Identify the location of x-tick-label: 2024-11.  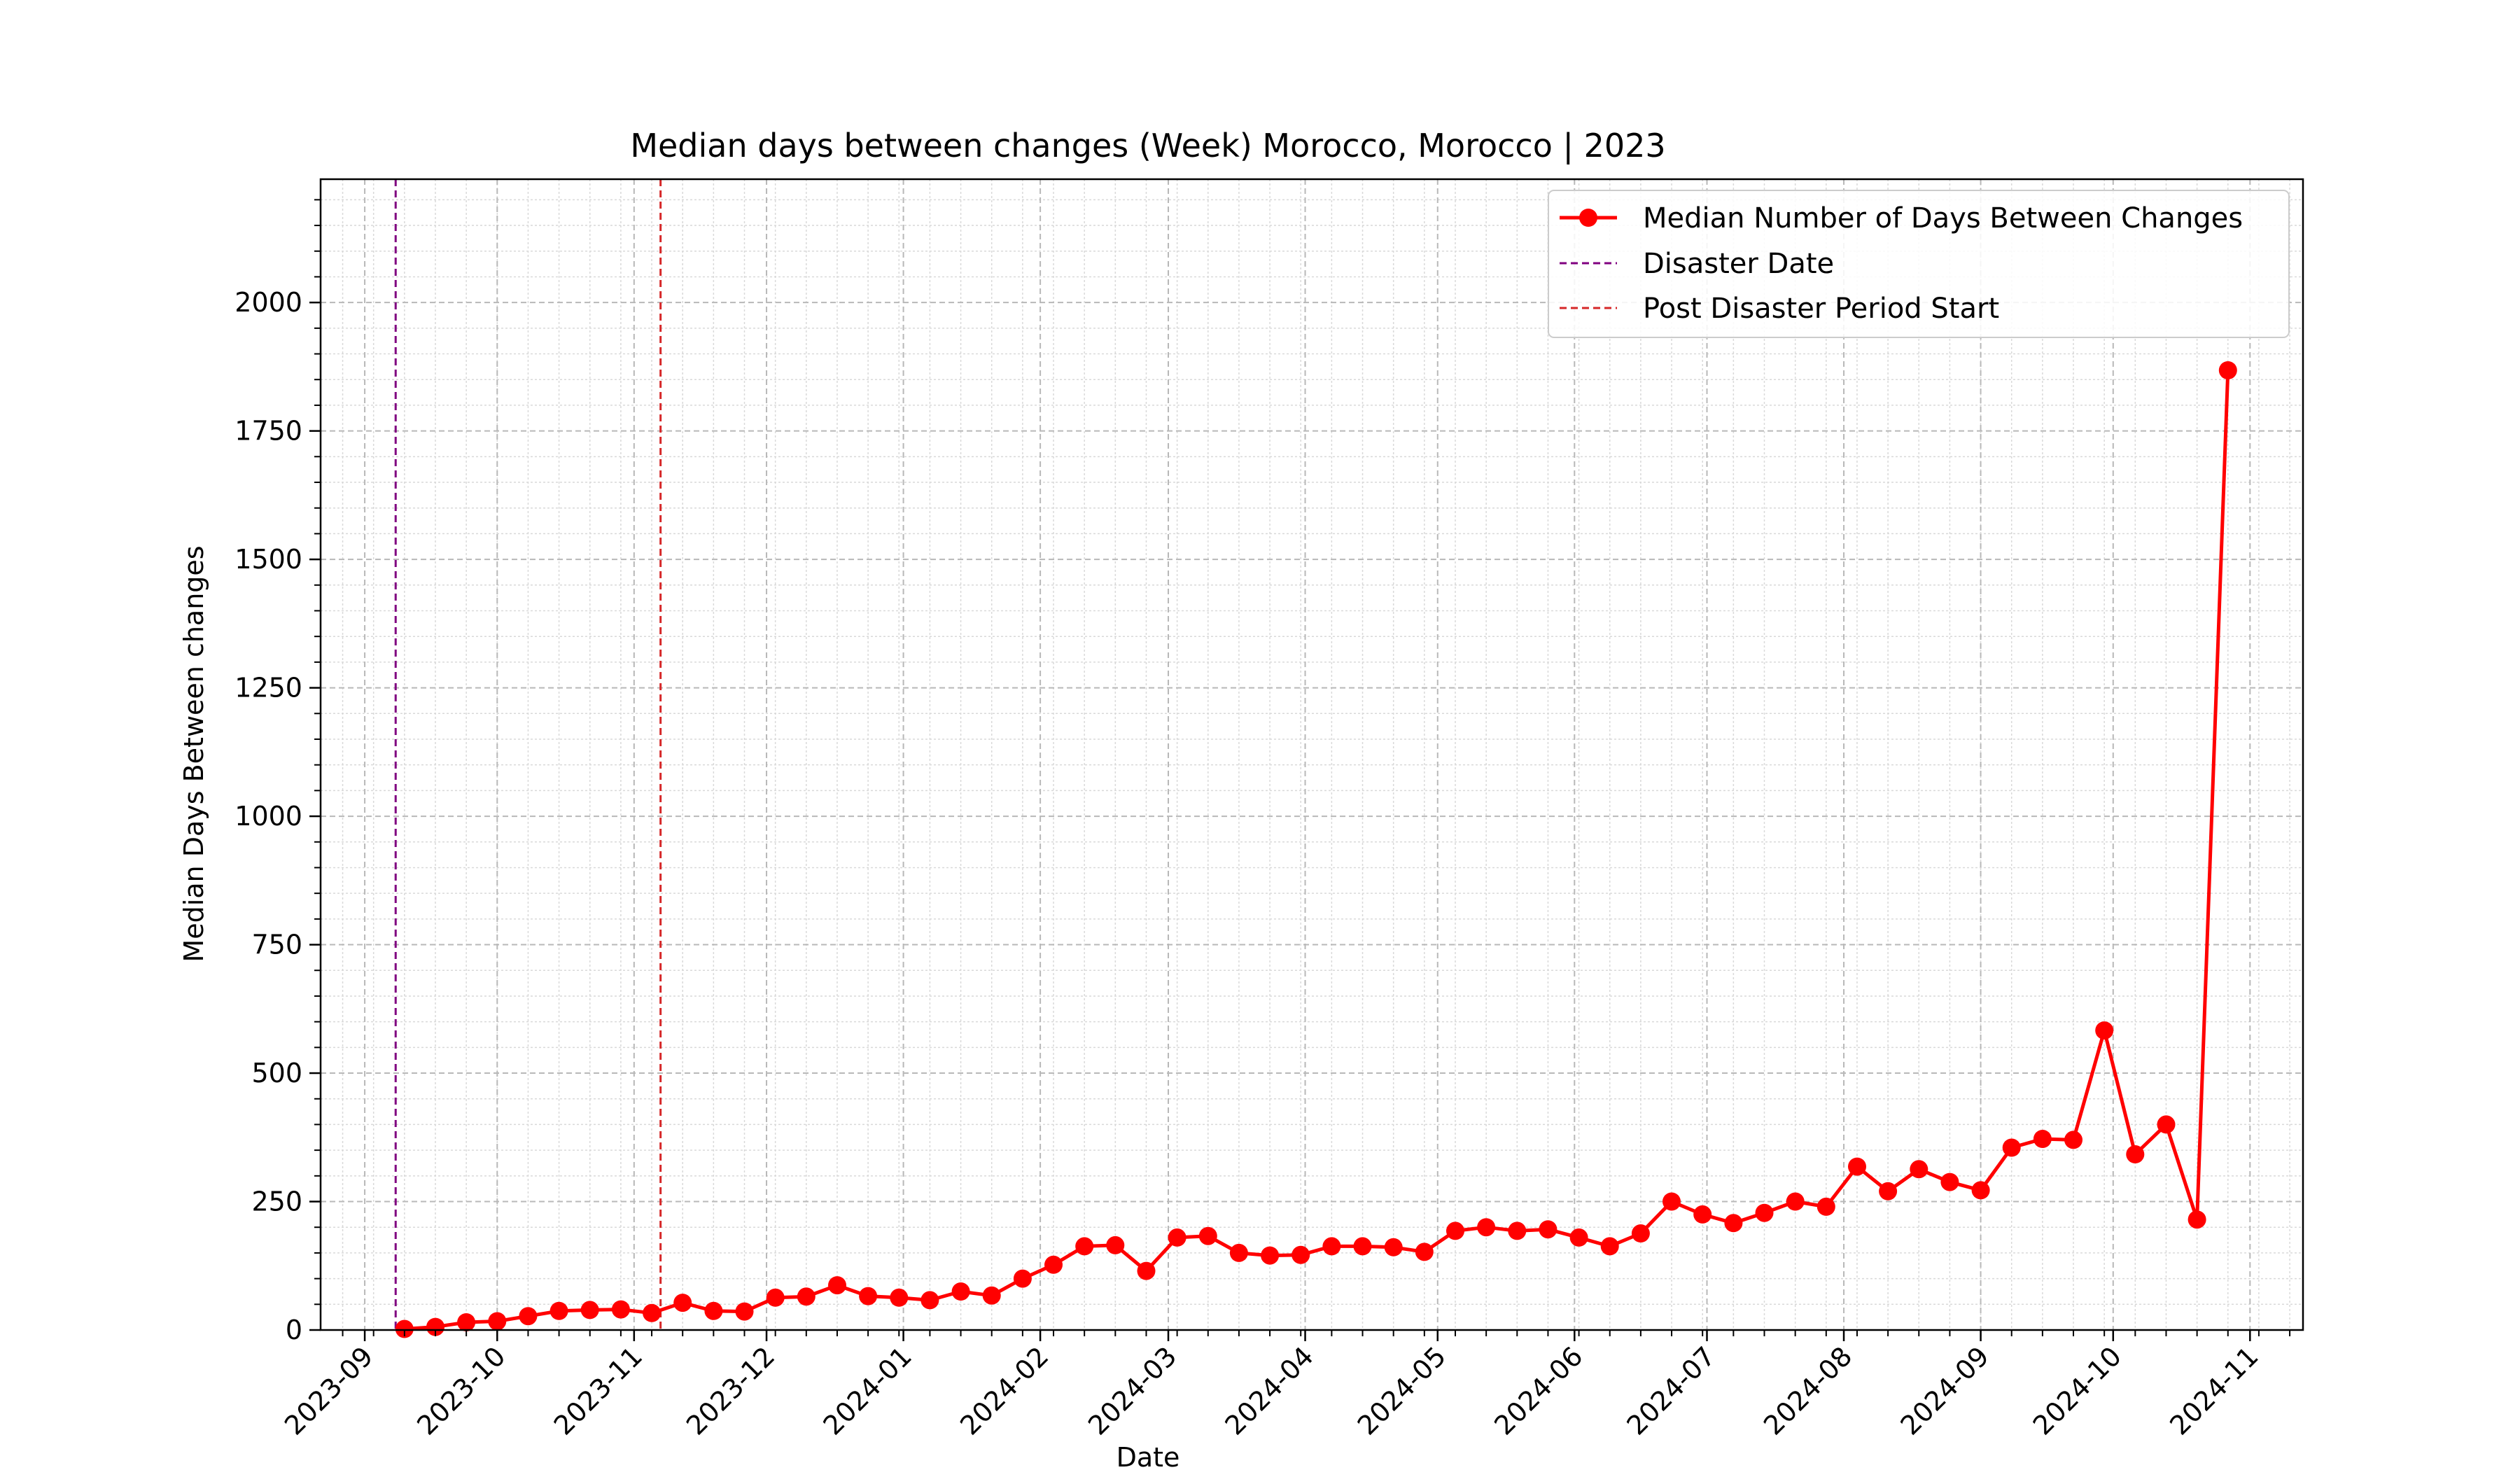
(2214, 1390).